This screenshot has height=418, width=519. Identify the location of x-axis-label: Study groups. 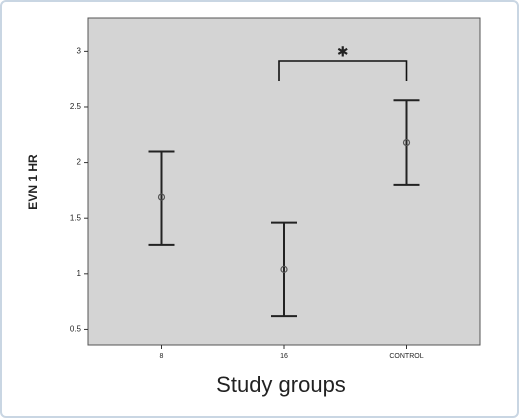
(281, 384).